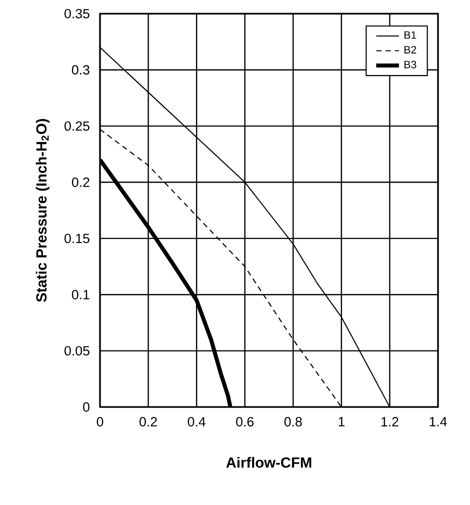  Describe the element at coordinates (410, 64) in the screenshot. I see `legend-label: B3` at that location.